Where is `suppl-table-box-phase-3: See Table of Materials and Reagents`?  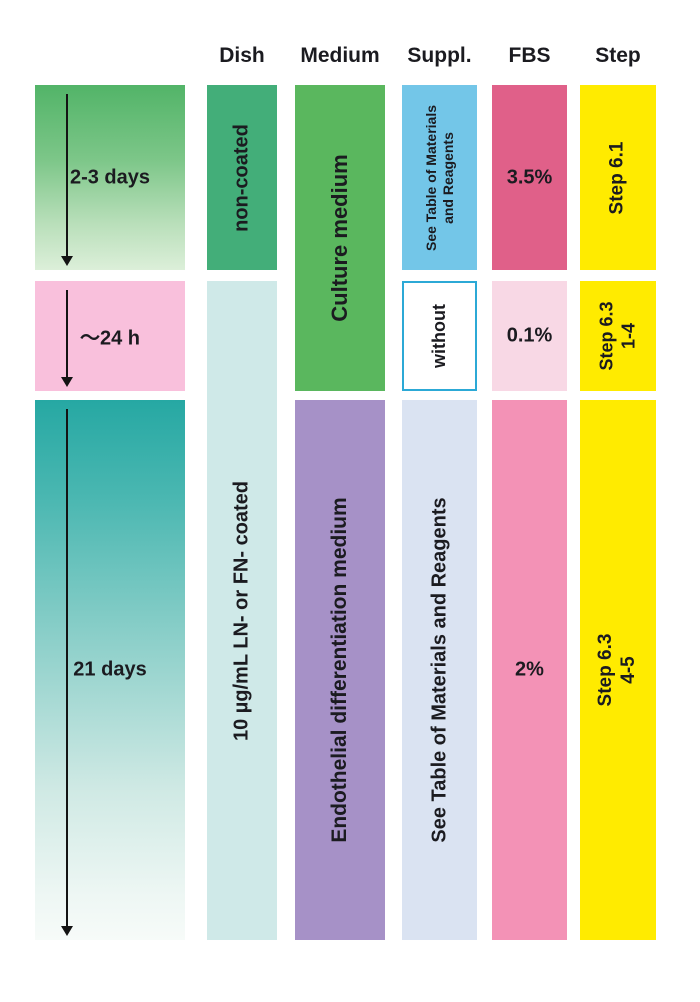 suppl-table-box-phase-3: See Table of Materials and Reagents is located at coordinates (439, 670).